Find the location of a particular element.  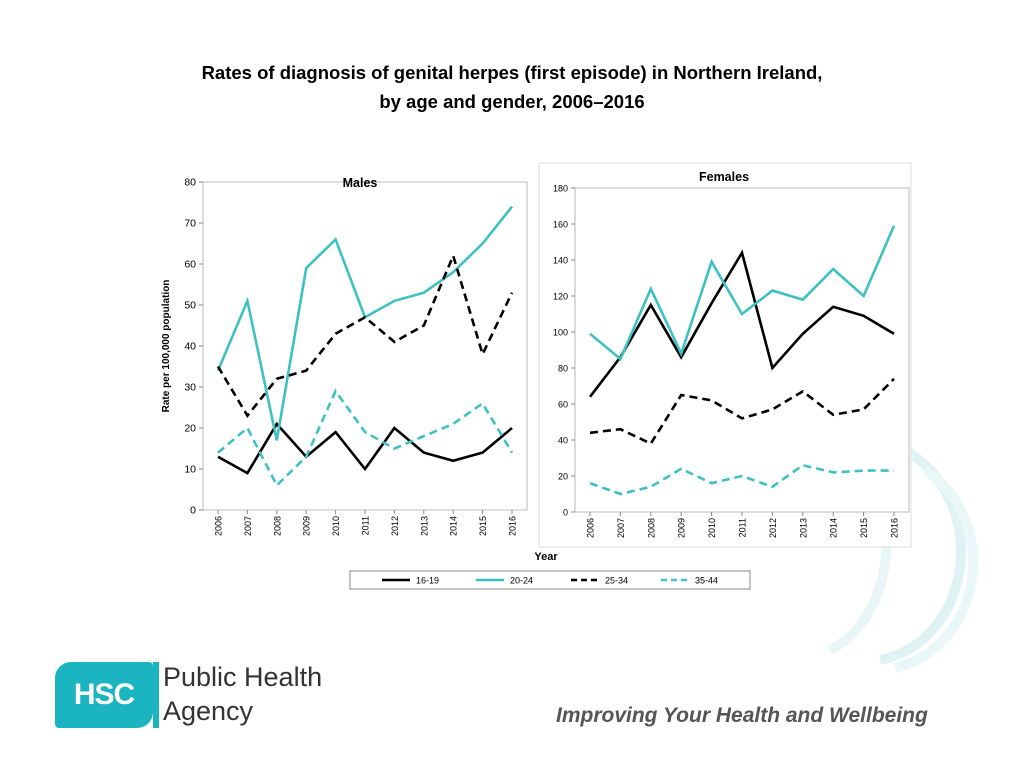

y-tick-label: 50 is located at coordinates (190, 306).